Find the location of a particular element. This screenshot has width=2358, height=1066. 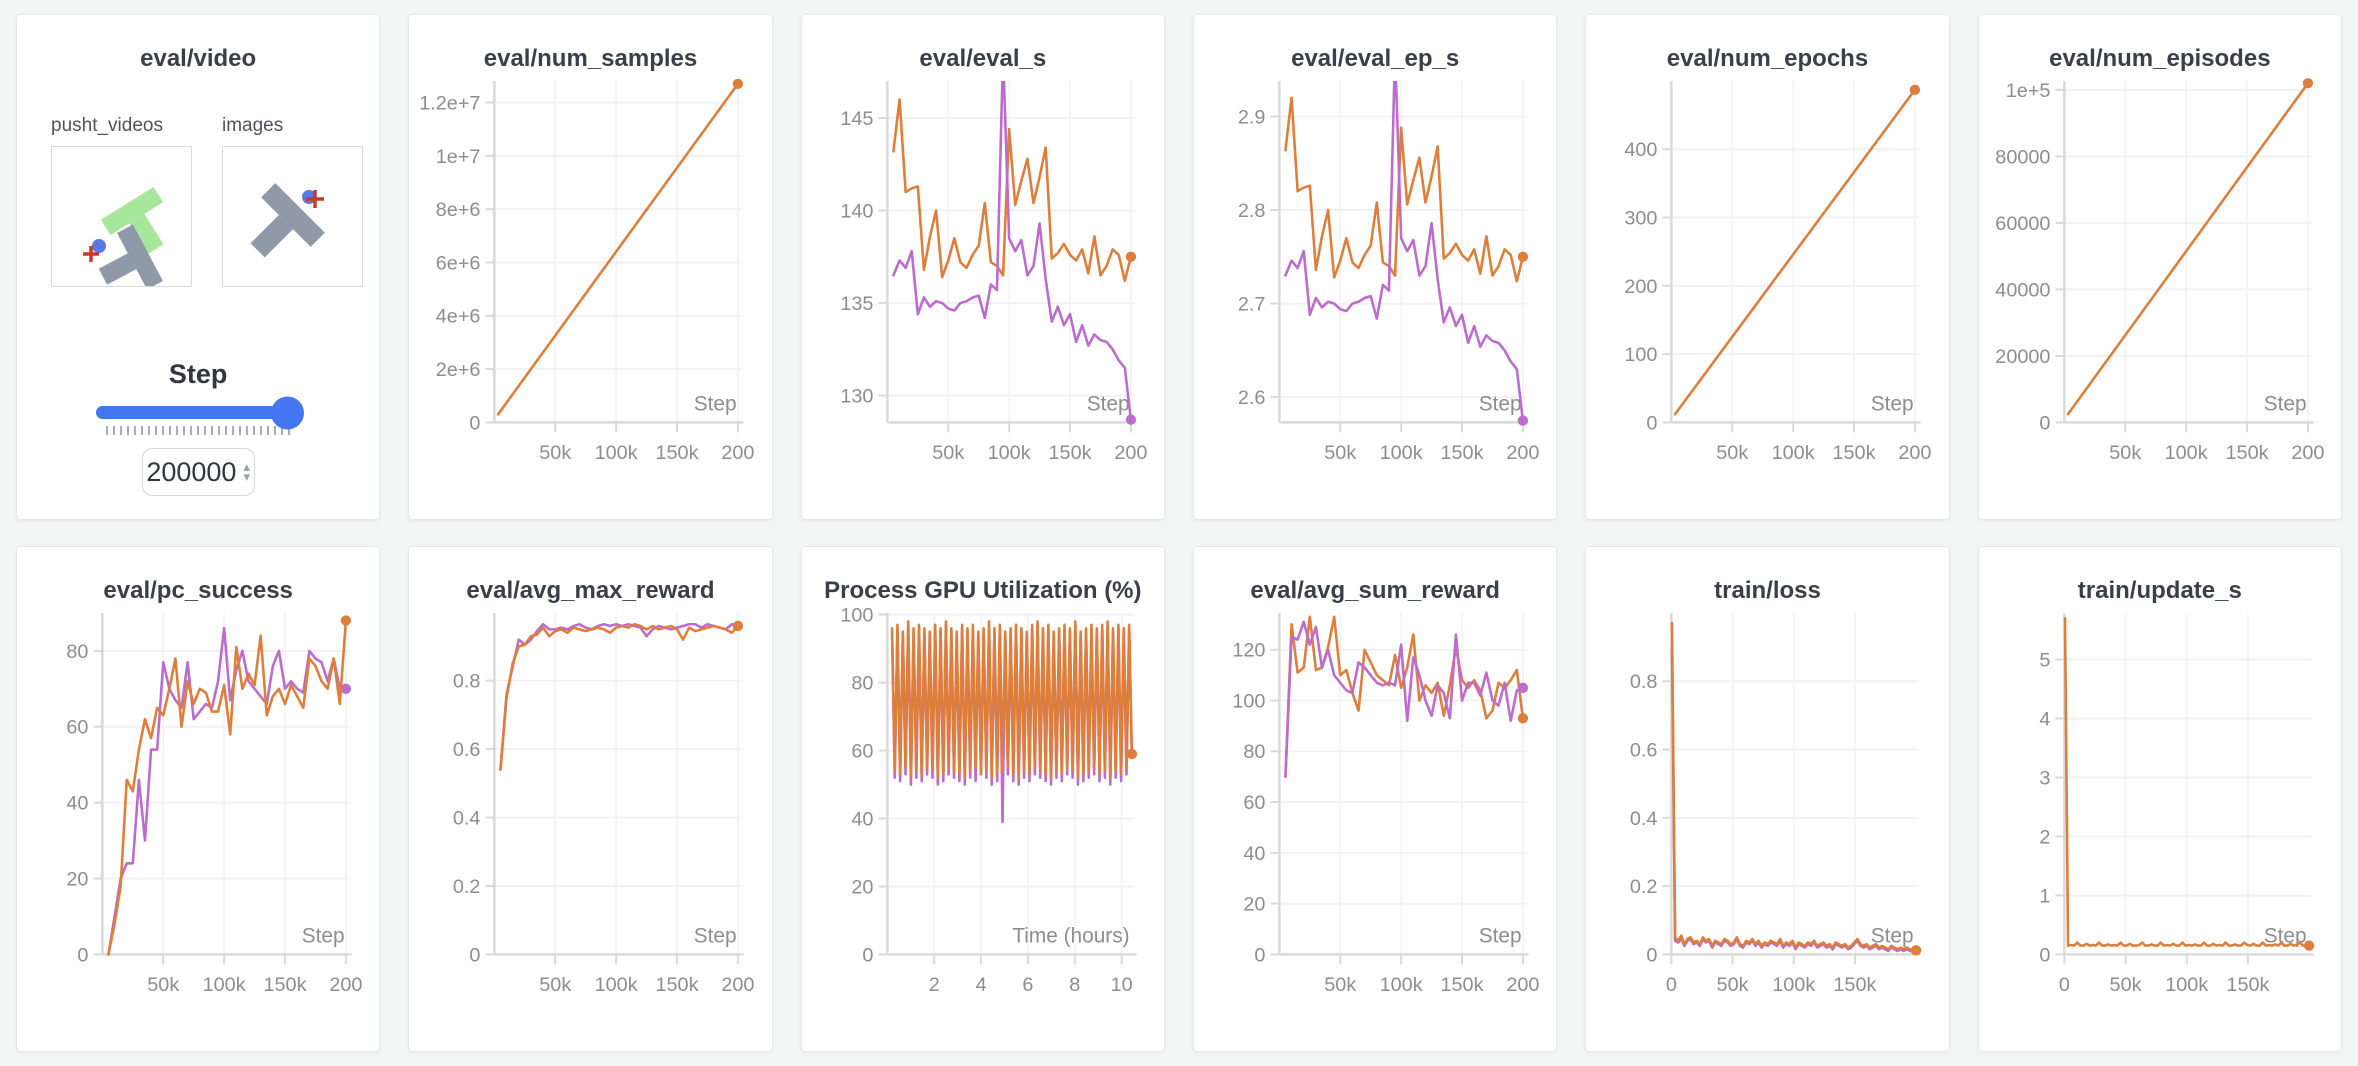

svg-text: 1e+5 is located at coordinates (2027, 91).